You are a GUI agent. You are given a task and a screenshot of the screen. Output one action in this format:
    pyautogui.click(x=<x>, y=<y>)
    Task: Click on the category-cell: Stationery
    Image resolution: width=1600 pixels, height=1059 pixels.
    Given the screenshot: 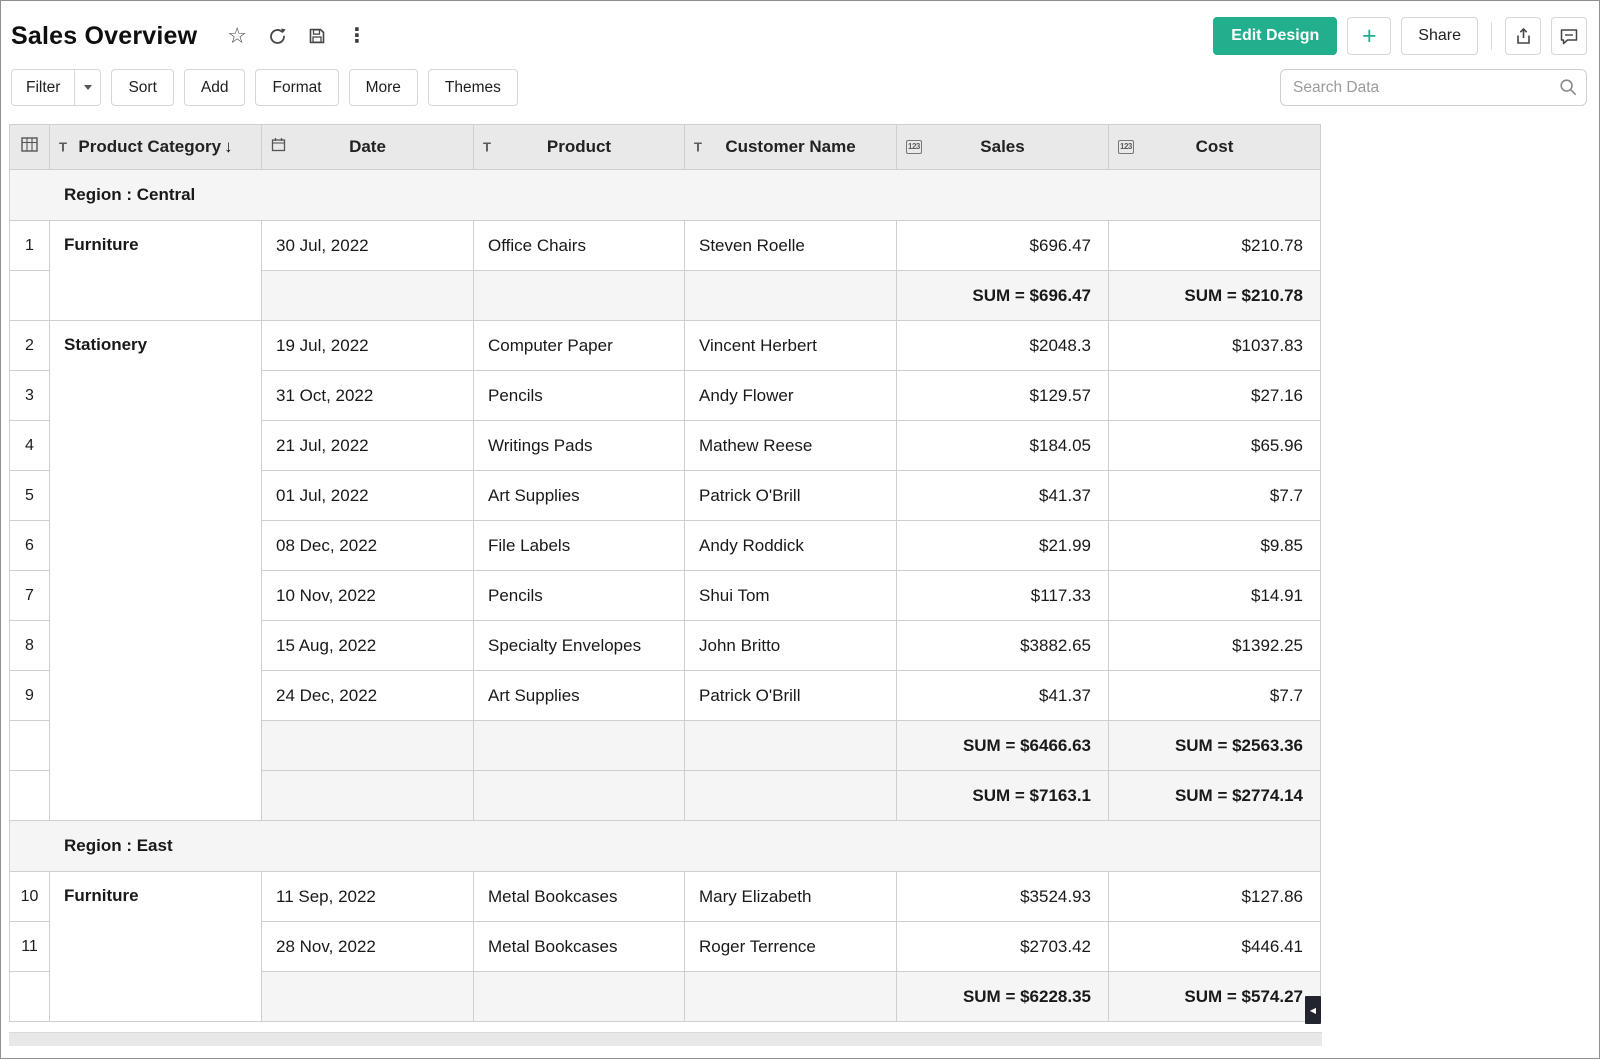 What is the action you would take?
    pyautogui.click(x=155, y=570)
    